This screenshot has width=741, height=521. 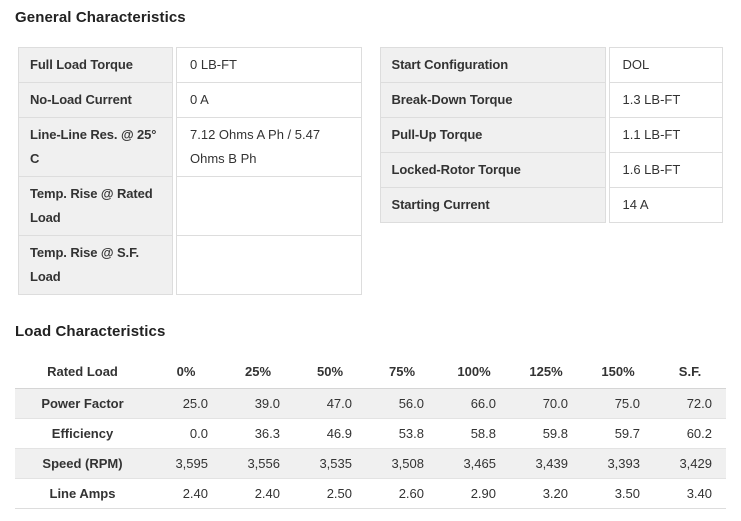 I want to click on load-value-cell: 3,465, so click(x=474, y=463).